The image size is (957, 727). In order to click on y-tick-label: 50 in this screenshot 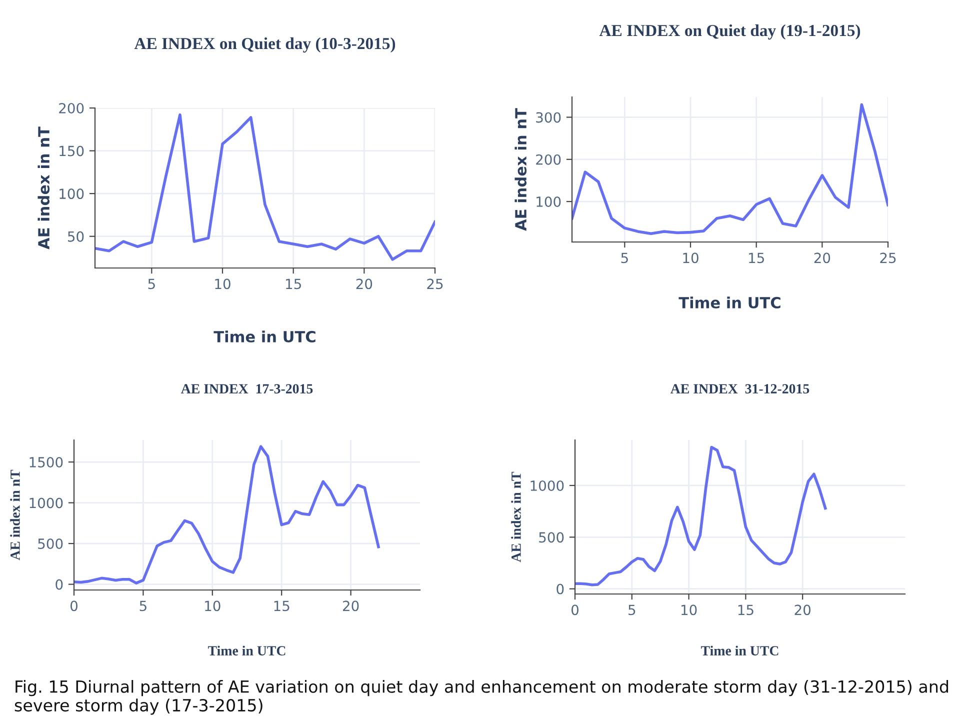, I will do `click(76, 236)`.